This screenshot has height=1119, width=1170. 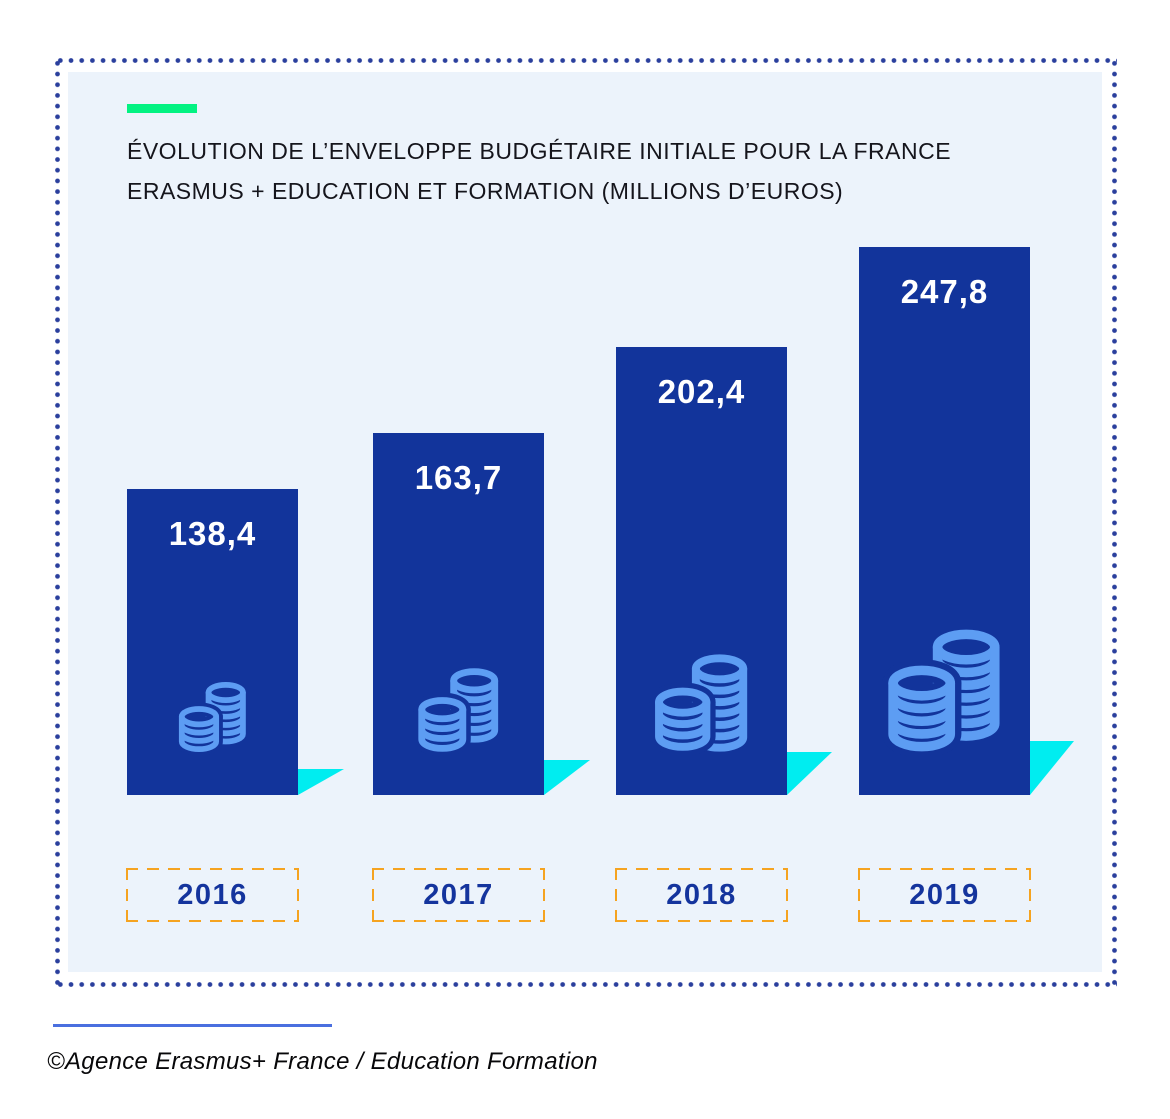 What do you see at coordinates (586, 984) in the screenshot?
I see `dotted-border-bottom` at bounding box center [586, 984].